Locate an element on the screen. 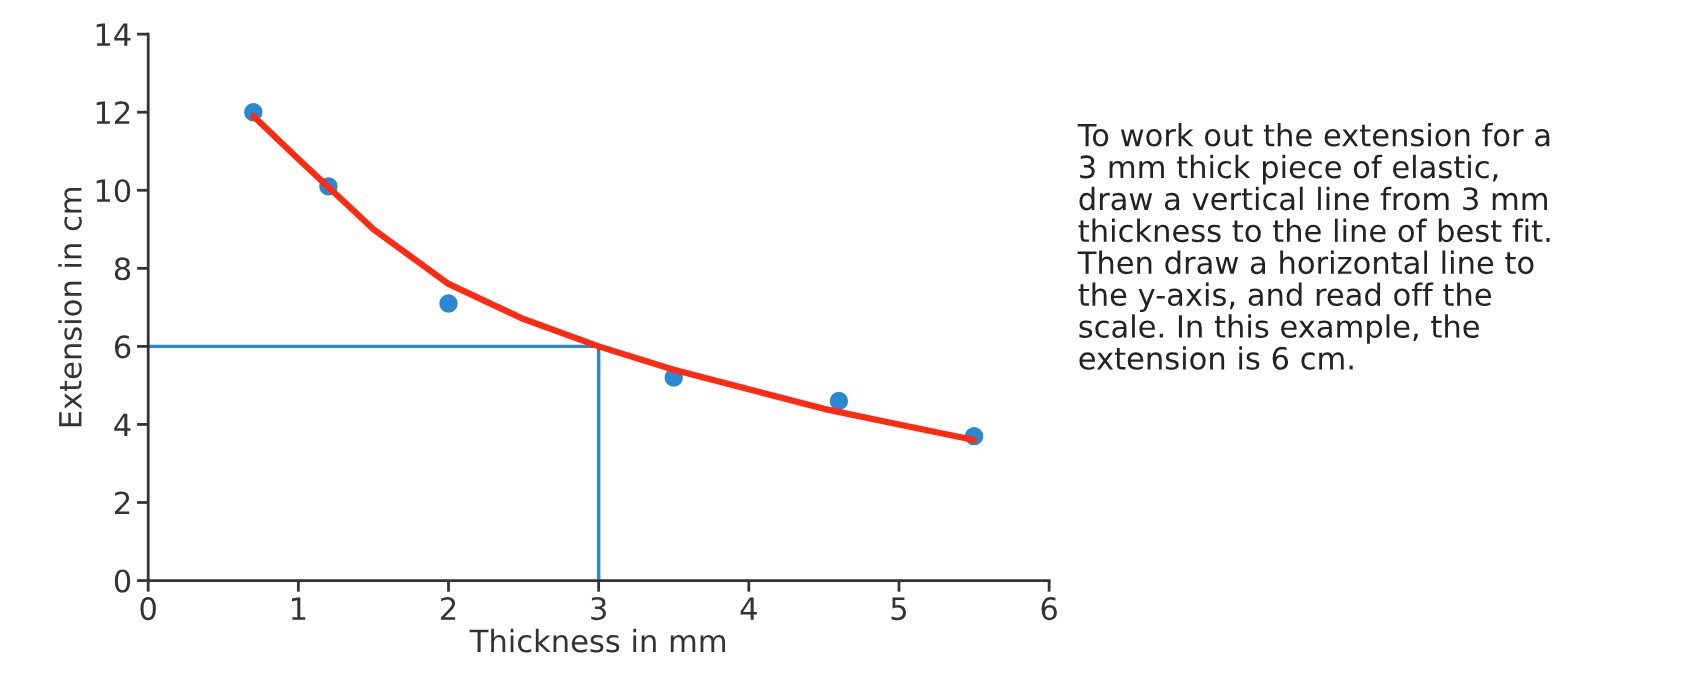 The height and width of the screenshot is (683, 1684). y-tick-label: 4 is located at coordinates (122, 425).